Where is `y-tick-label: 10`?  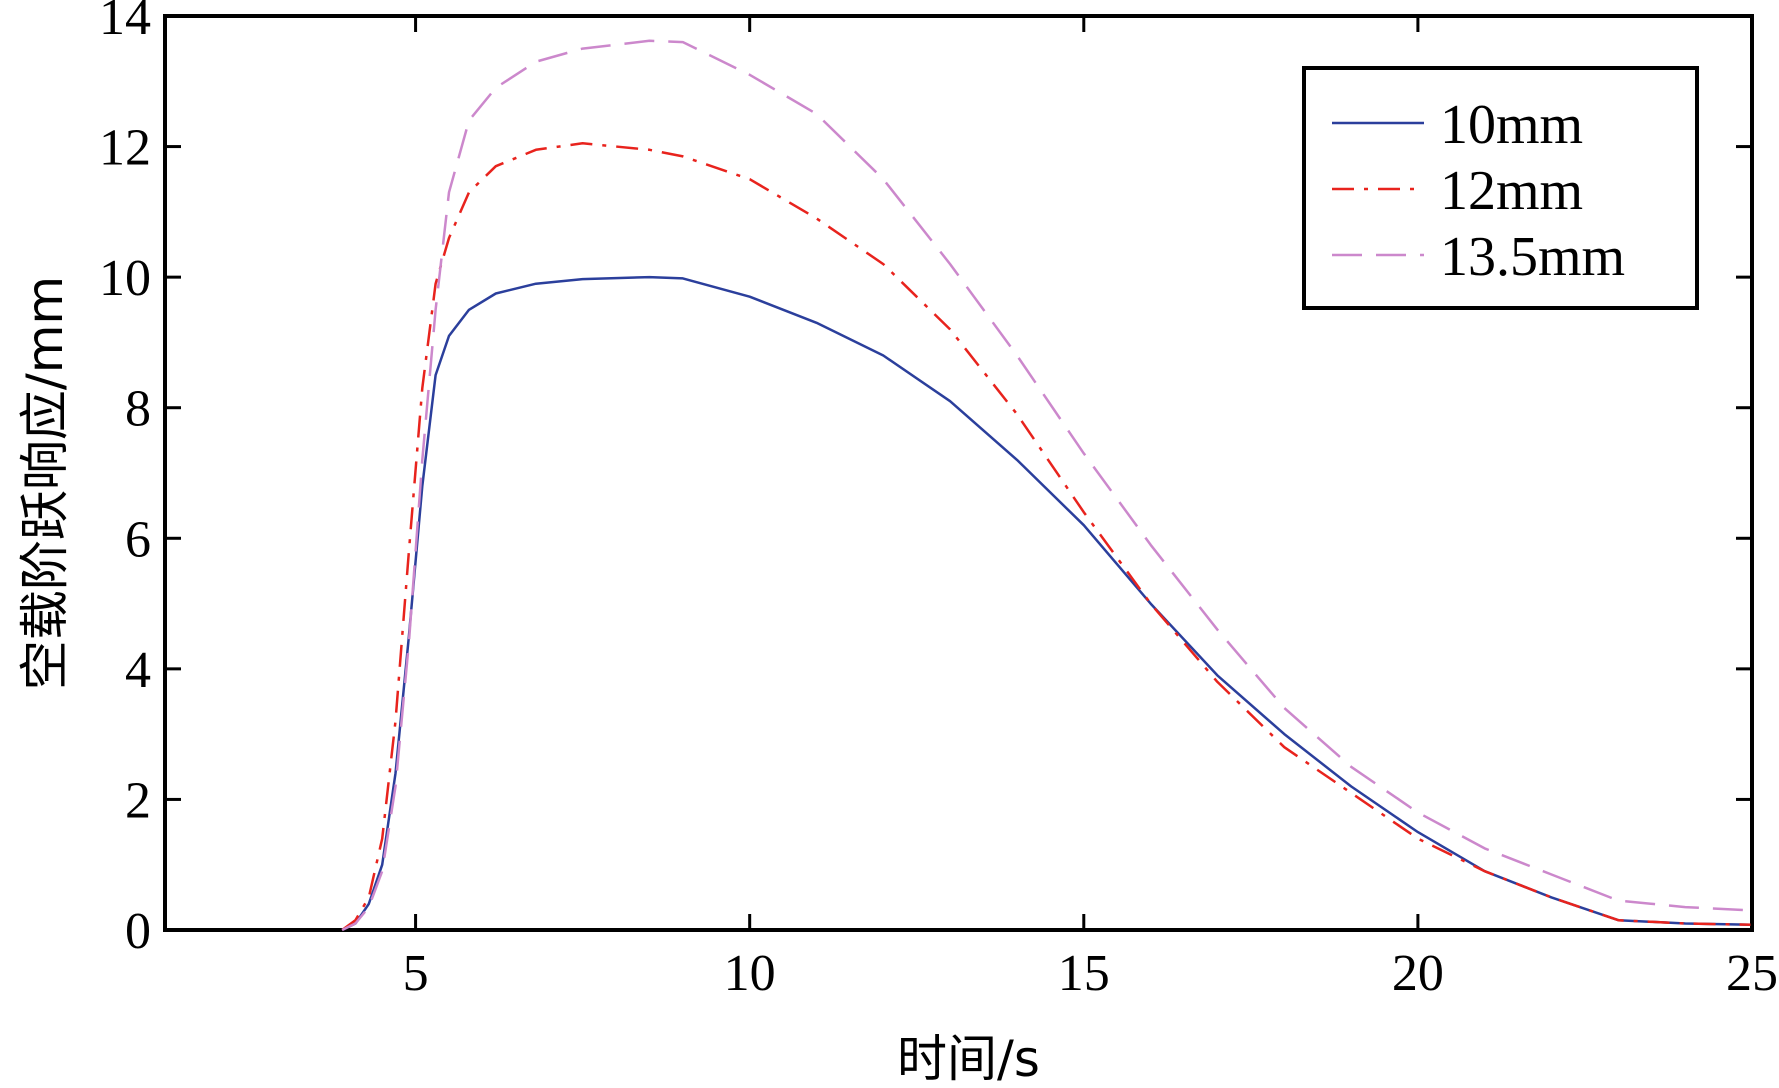 y-tick-label: 10 is located at coordinates (125, 278).